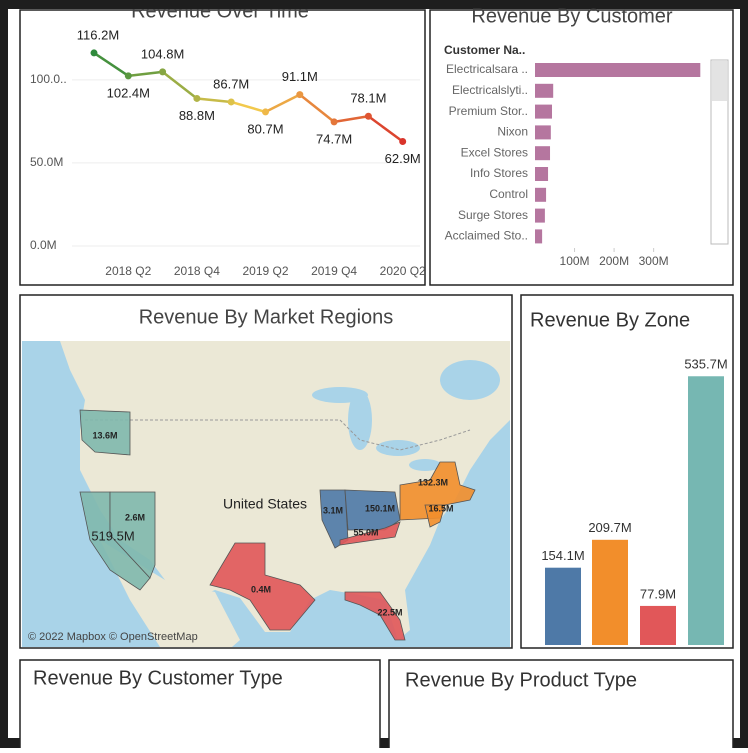 The image size is (748, 753). Describe the element at coordinates (499, 173) in the screenshot. I see `category-label: Info Stores` at that location.